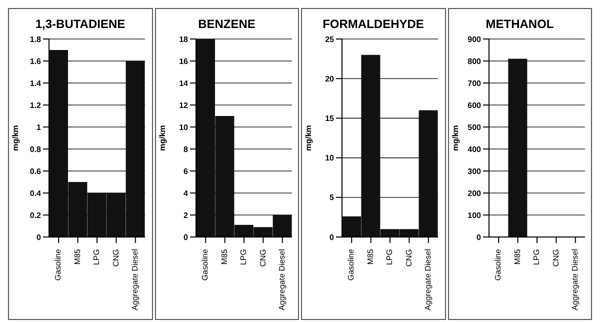 This screenshot has height=322, width=600. I want to click on y-tick-label: 25, so click(330, 39).